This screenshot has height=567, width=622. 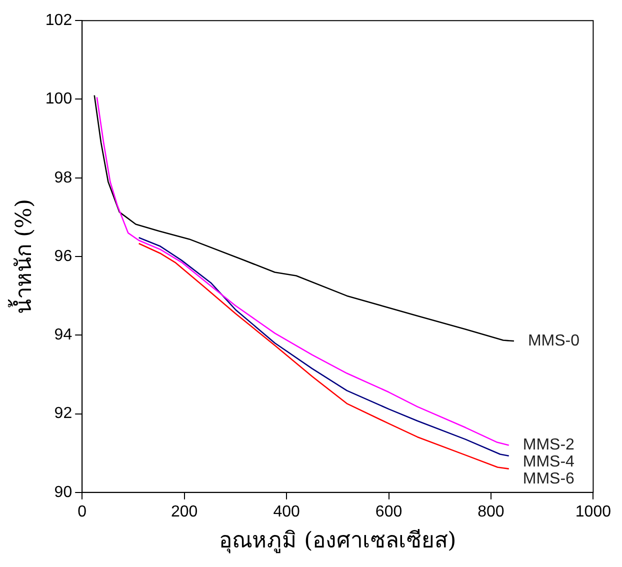 What do you see at coordinates (58, 99) in the screenshot?
I see `y-tick-label: 100` at bounding box center [58, 99].